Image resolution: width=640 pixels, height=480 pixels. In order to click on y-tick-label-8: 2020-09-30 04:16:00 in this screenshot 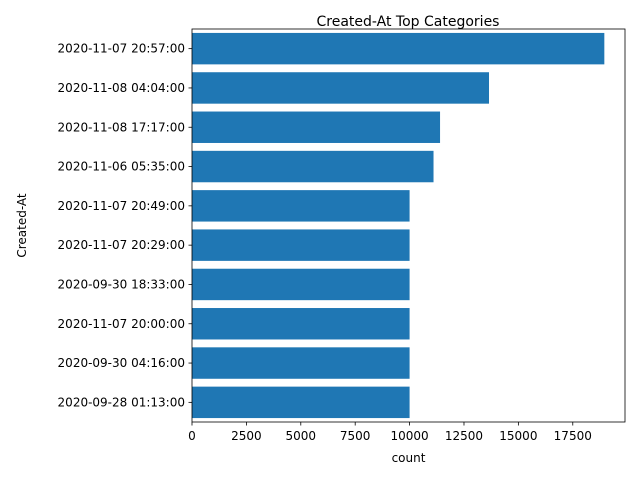, I will do `click(121, 363)`.